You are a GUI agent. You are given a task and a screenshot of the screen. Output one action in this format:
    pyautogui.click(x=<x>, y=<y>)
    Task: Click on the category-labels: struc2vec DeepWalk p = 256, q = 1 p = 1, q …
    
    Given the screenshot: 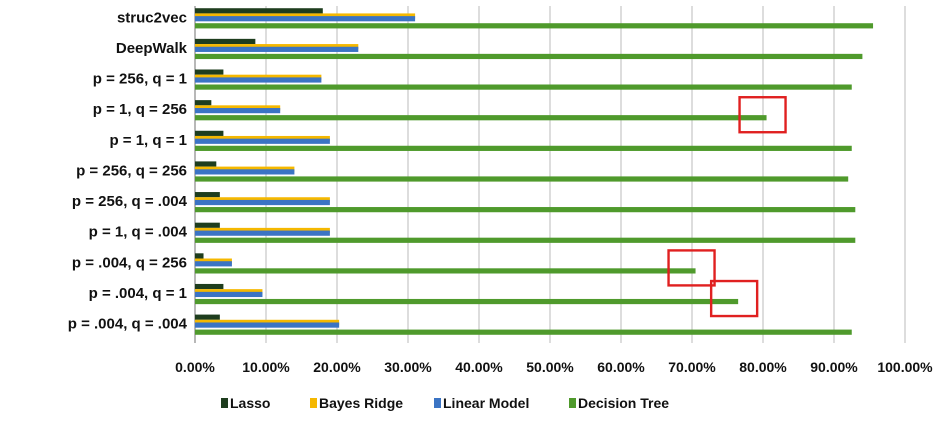 What is the action you would take?
    pyautogui.click(x=128, y=170)
    